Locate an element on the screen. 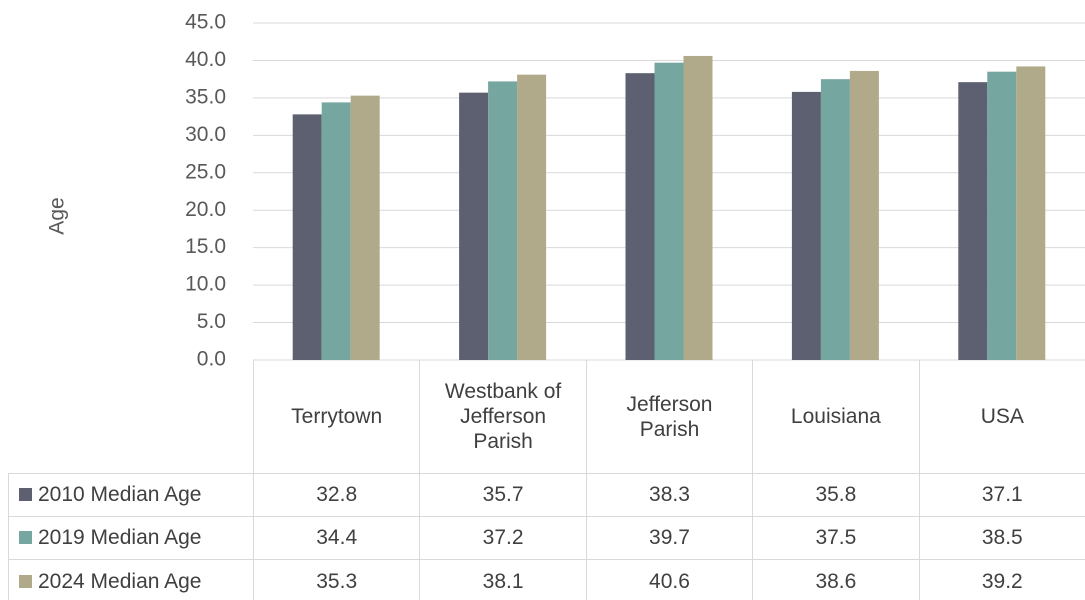 The height and width of the screenshot is (600, 1085). legend-label: 2024 Median Age is located at coordinates (120, 581).